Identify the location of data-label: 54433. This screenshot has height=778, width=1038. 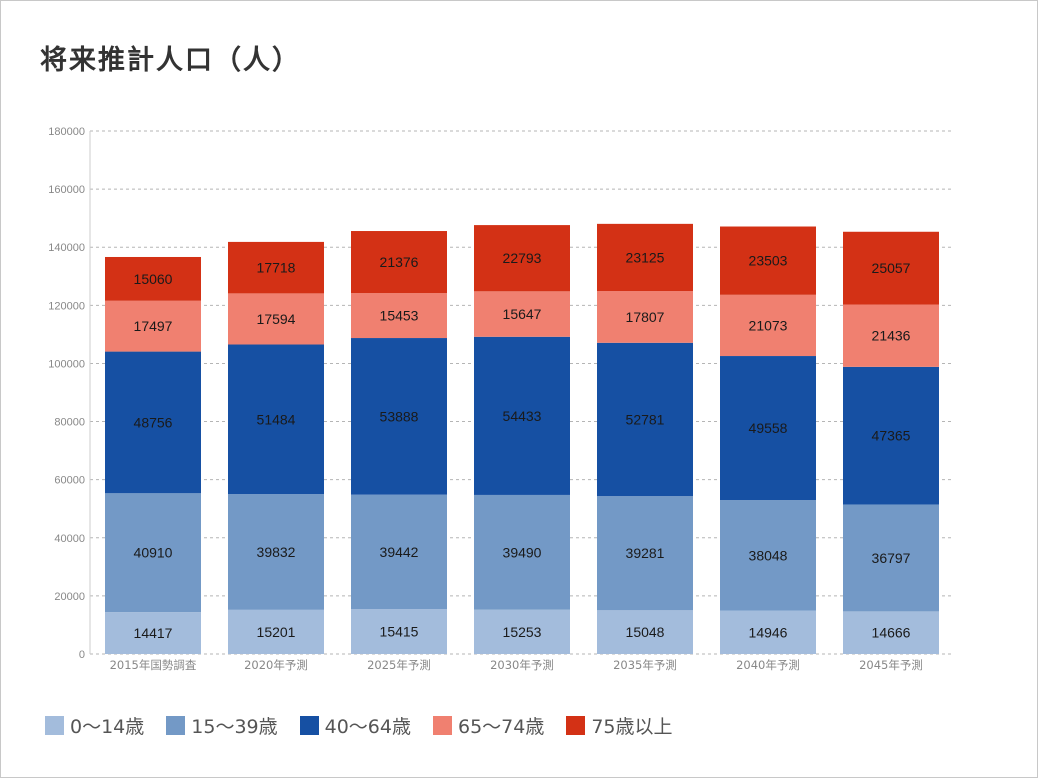
(522, 416).